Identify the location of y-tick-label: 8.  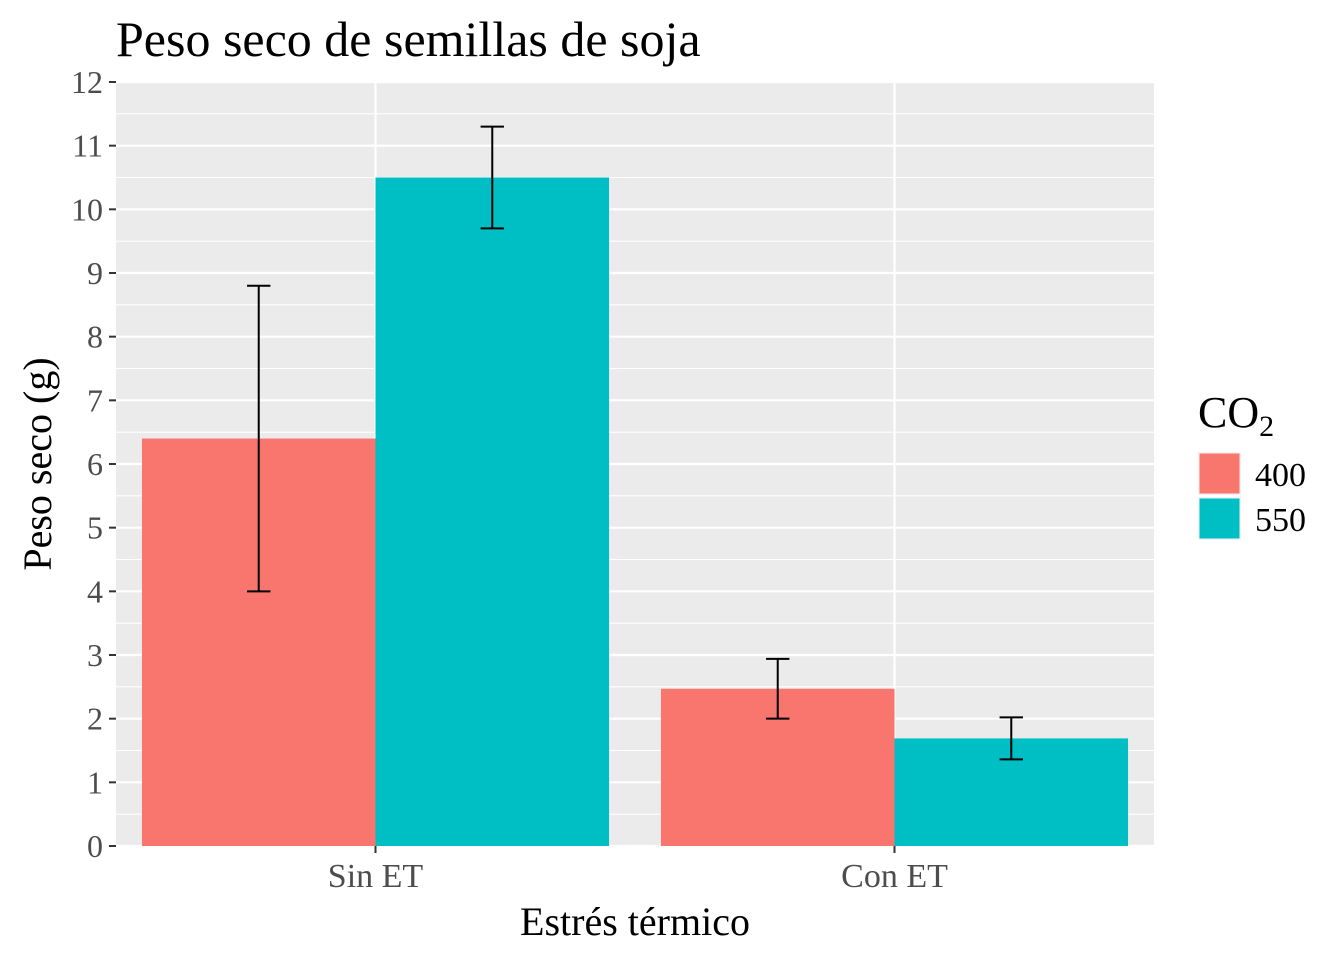
(95, 337).